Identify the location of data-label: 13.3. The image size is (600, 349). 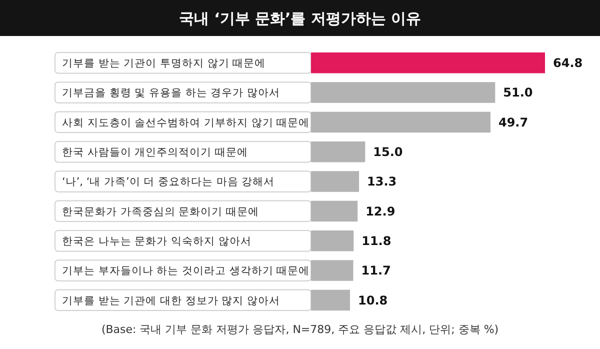
(382, 181).